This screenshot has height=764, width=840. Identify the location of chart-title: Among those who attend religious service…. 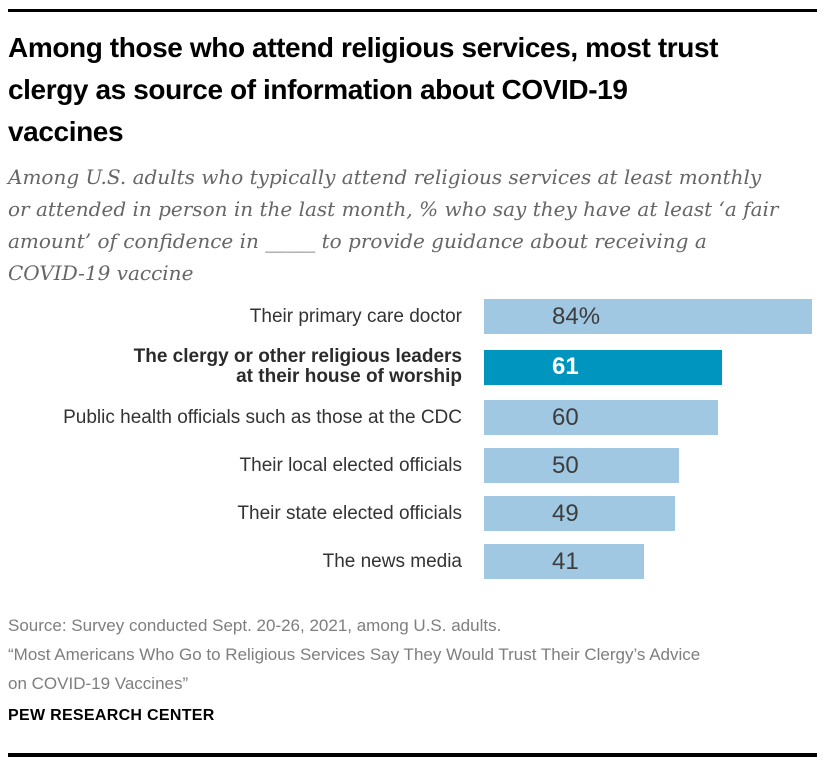
(363, 89).